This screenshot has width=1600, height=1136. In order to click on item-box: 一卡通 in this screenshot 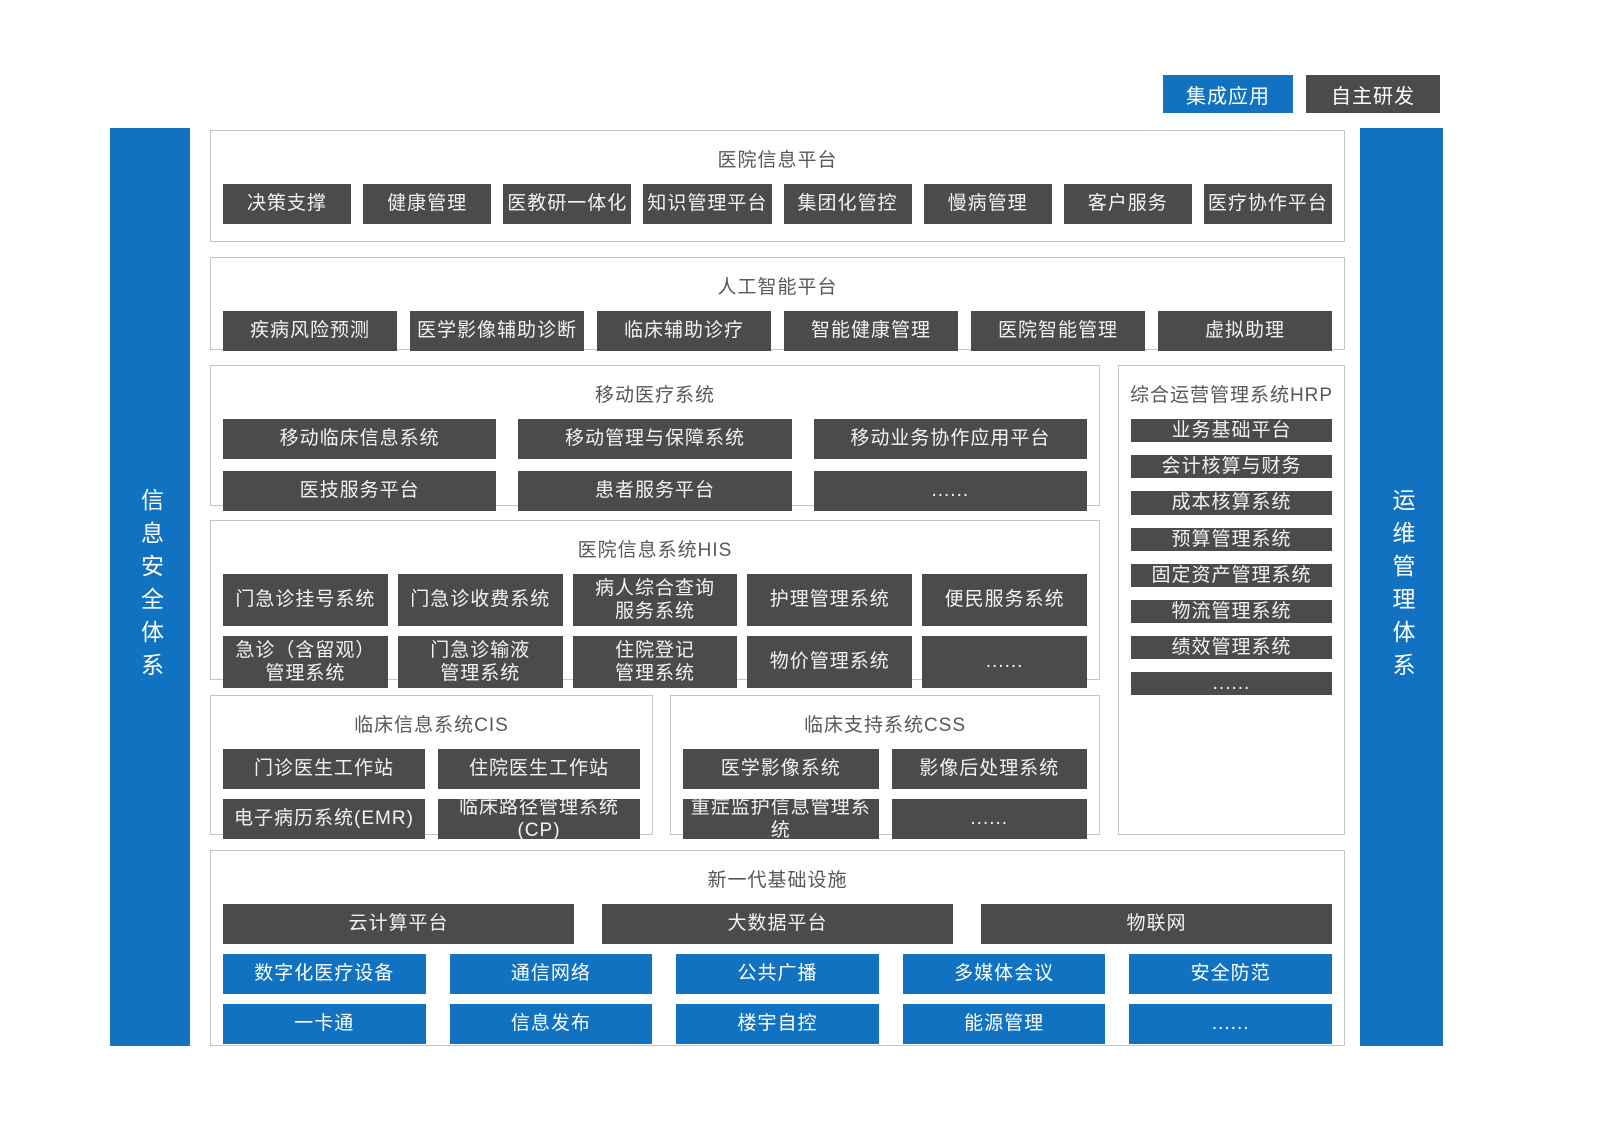, I will do `click(324, 1024)`.